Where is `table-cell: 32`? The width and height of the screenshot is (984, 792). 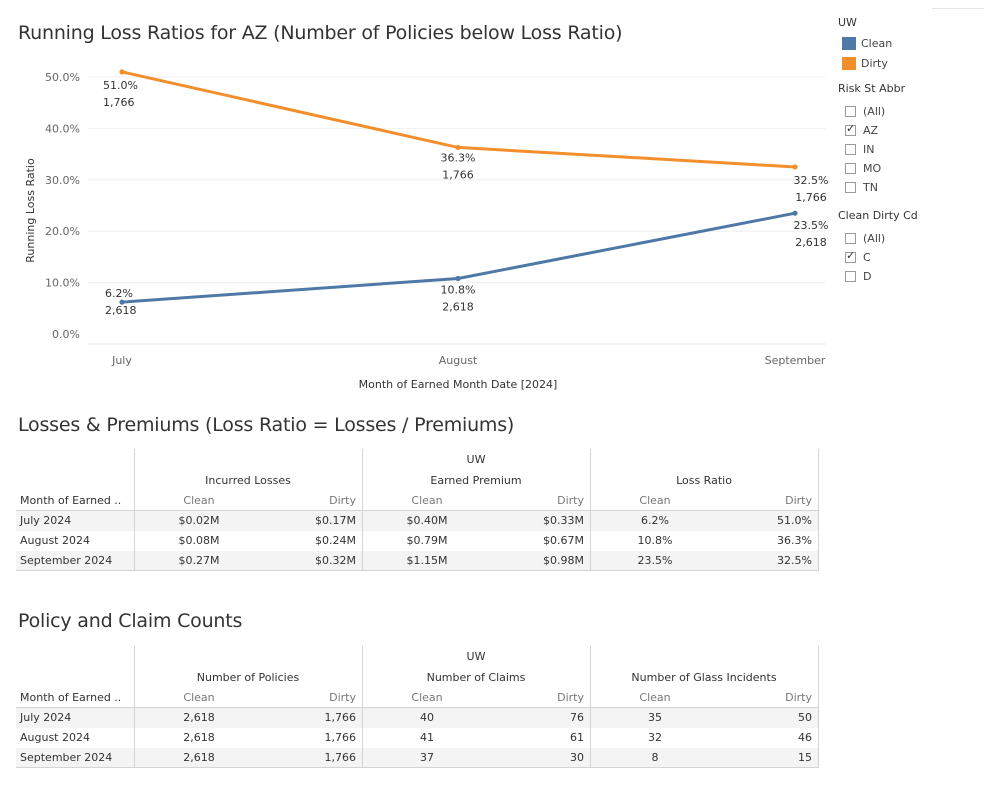
table-cell: 32 is located at coordinates (655, 737).